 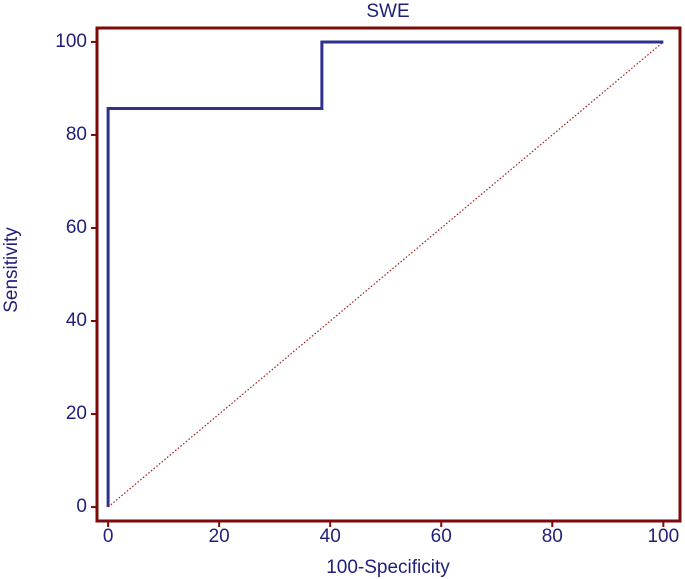 What do you see at coordinates (76, 227) in the screenshot?
I see `y-tick-label: 60` at bounding box center [76, 227].